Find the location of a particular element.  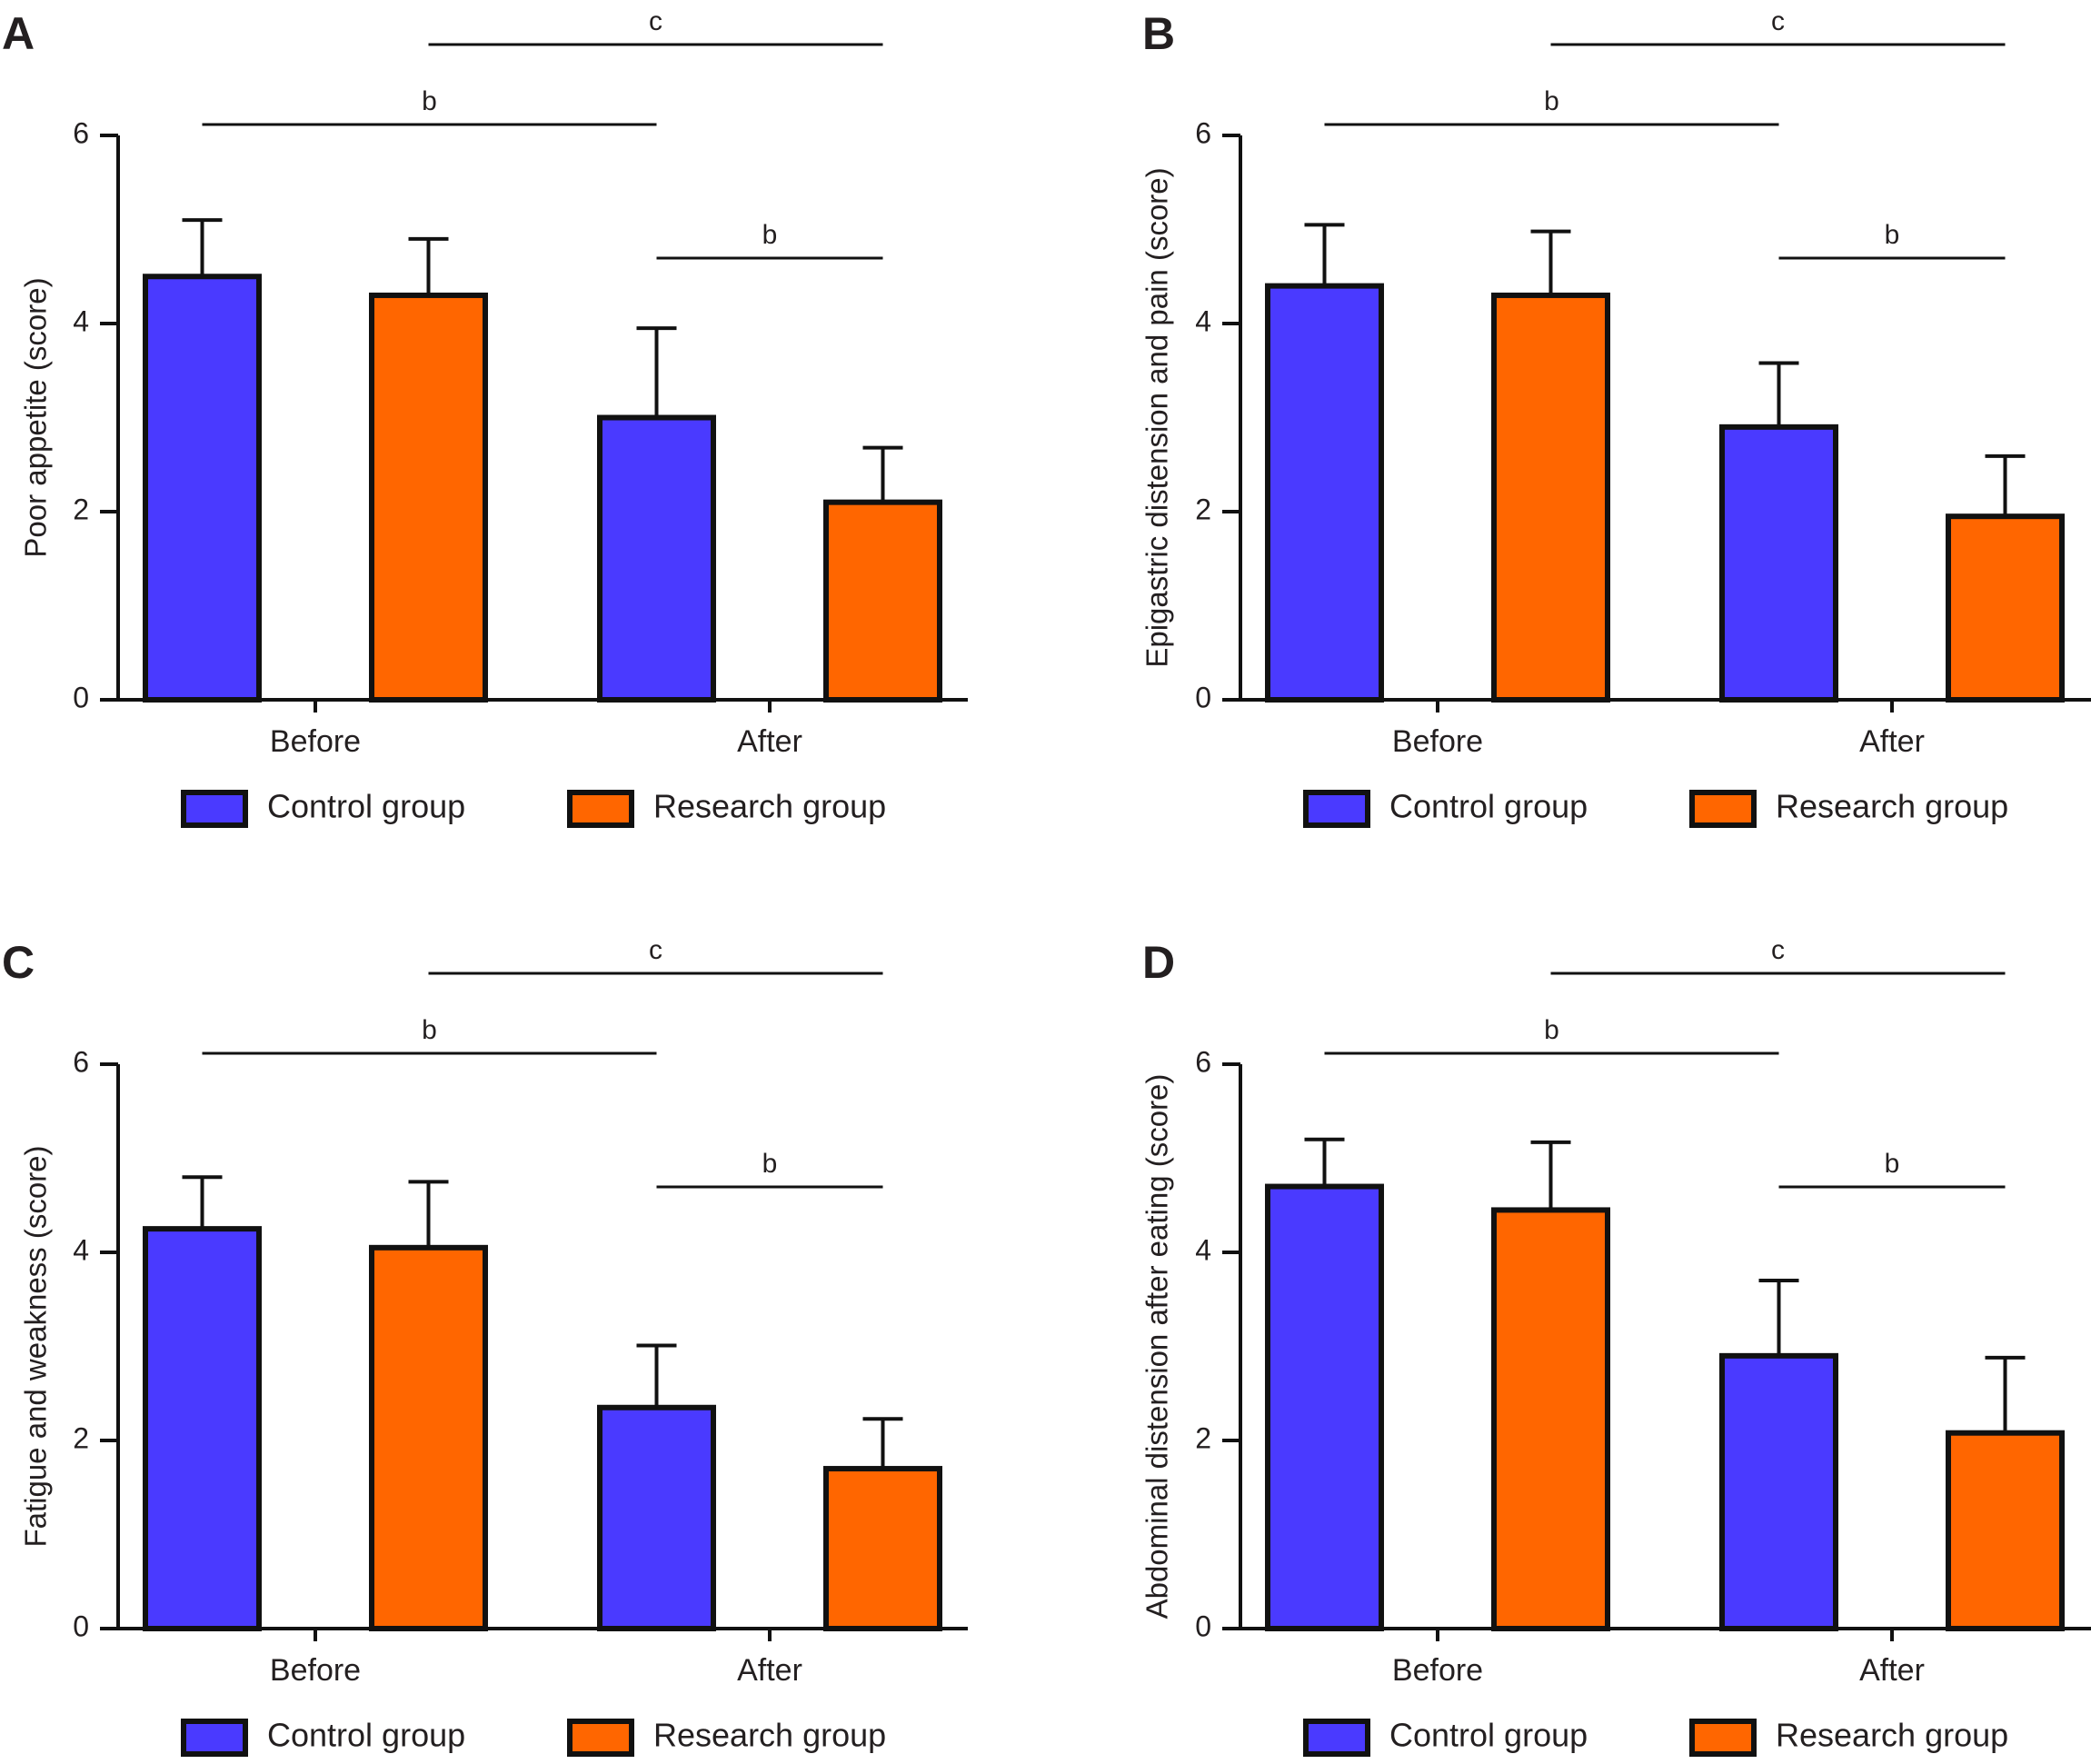

panel-letter: A is located at coordinates (18, 34).